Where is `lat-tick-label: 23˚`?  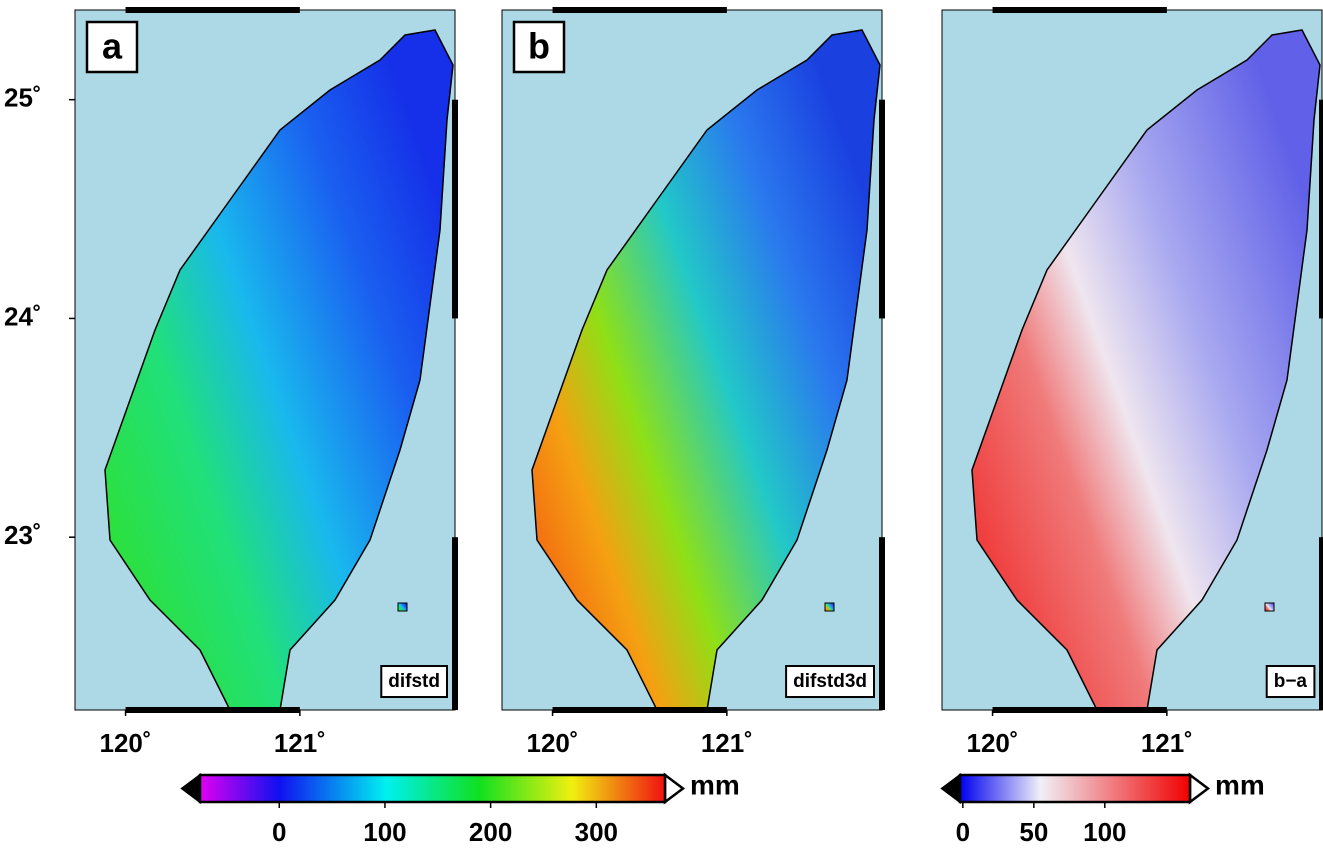
lat-tick-label: 23˚ is located at coordinates (23, 535).